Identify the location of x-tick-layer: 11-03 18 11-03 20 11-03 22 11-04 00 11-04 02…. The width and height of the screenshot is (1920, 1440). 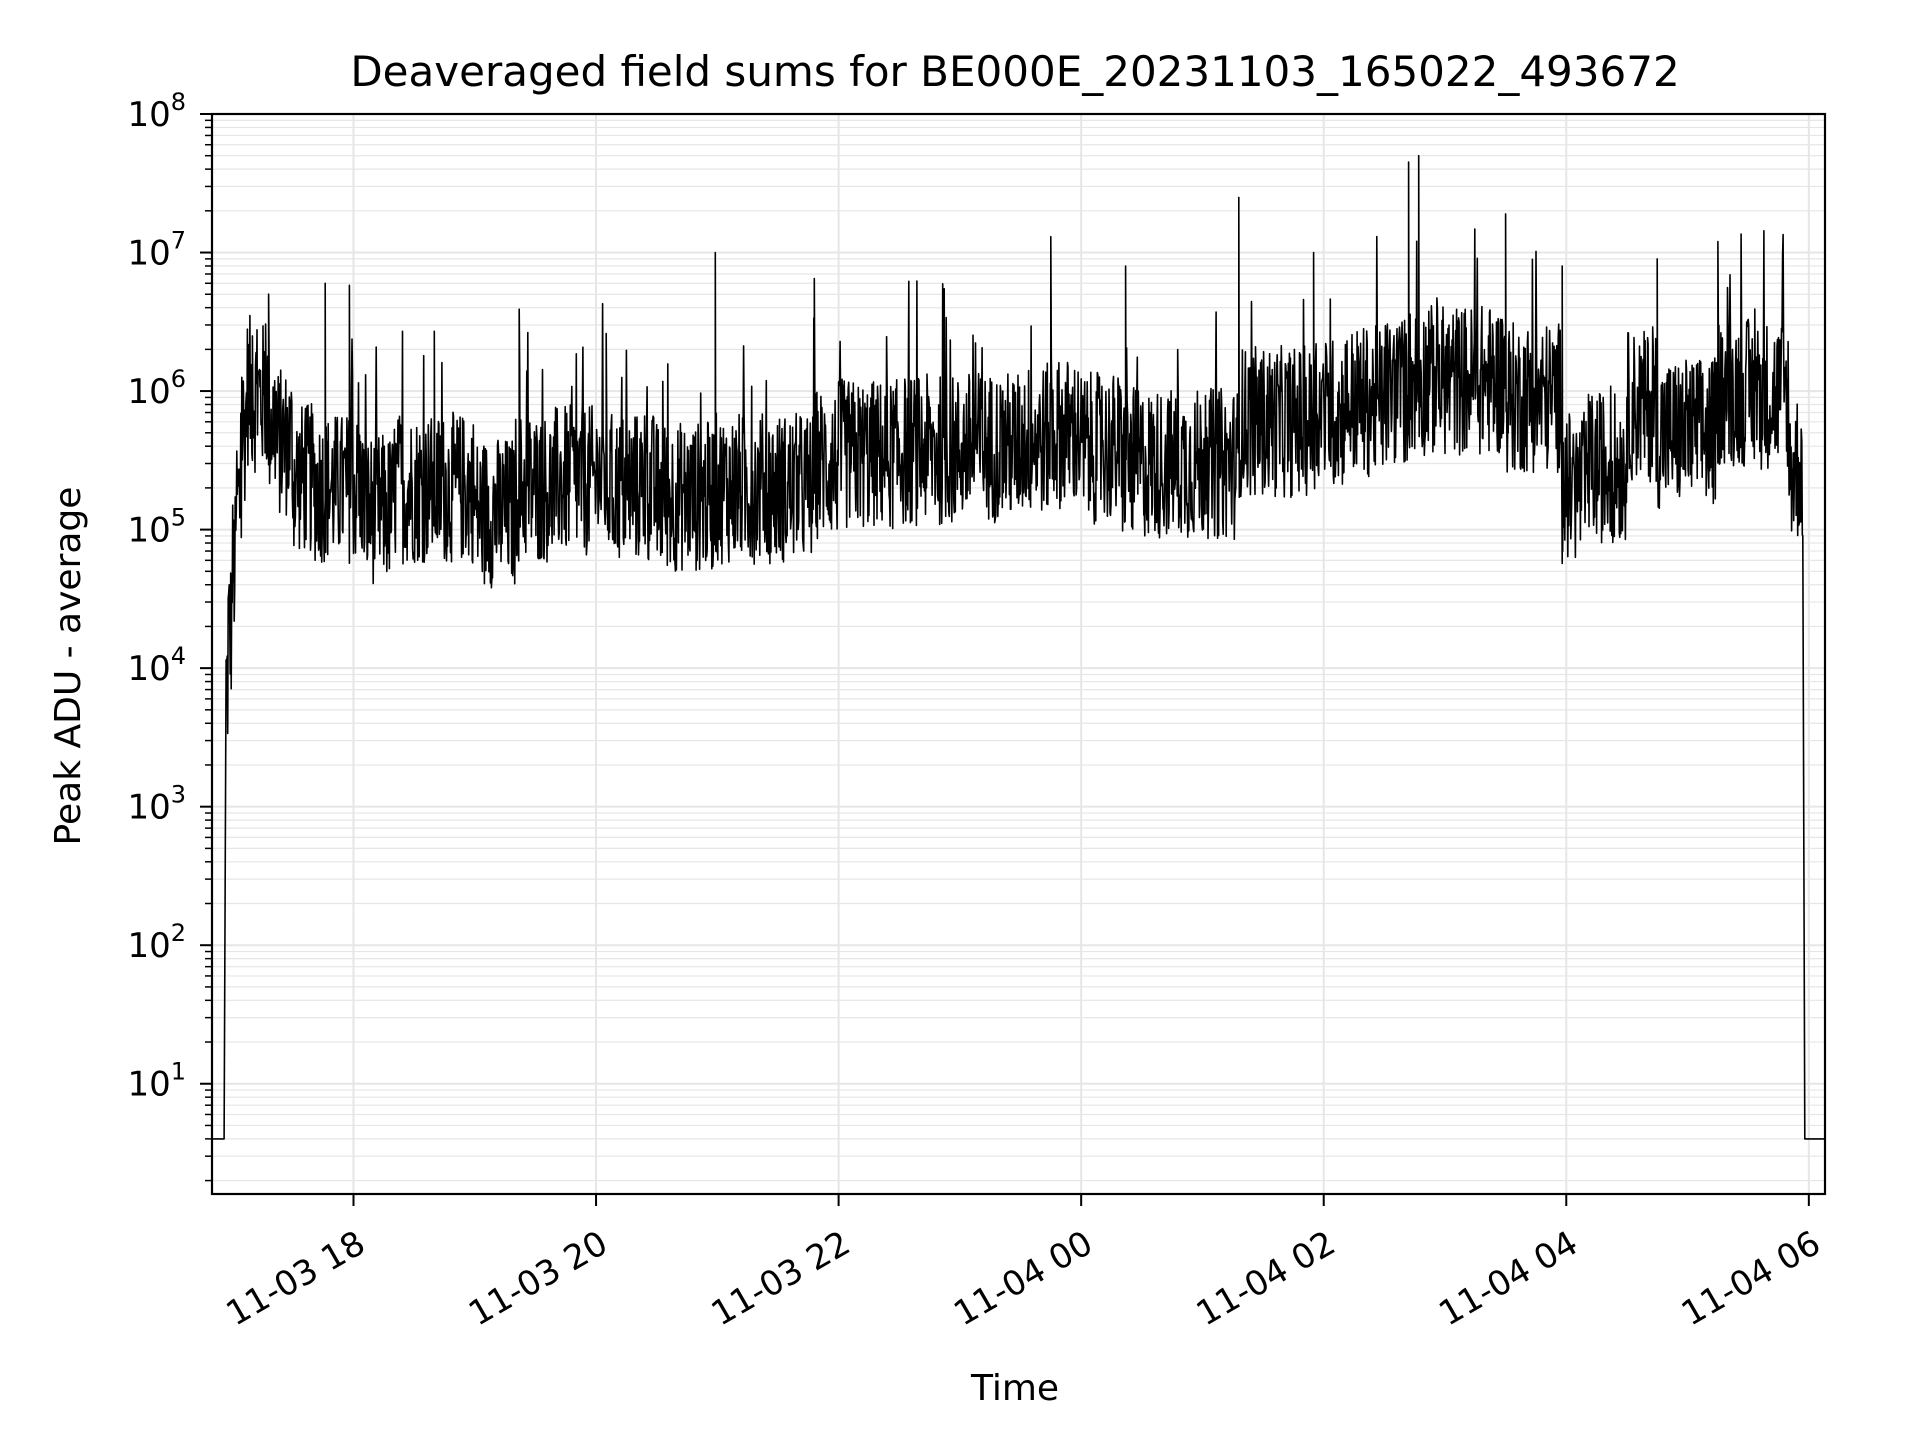
(1023, 1264).